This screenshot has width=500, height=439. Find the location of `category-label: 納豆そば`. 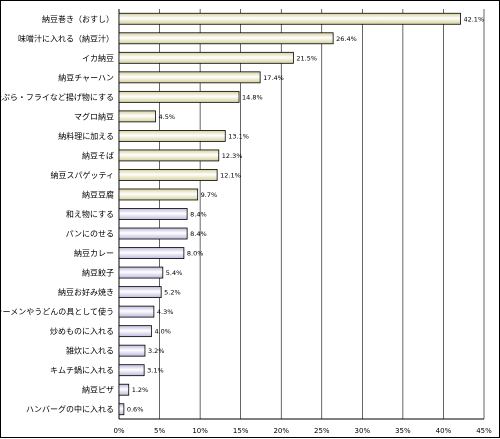

category-label: 納豆そば is located at coordinates (98, 155).